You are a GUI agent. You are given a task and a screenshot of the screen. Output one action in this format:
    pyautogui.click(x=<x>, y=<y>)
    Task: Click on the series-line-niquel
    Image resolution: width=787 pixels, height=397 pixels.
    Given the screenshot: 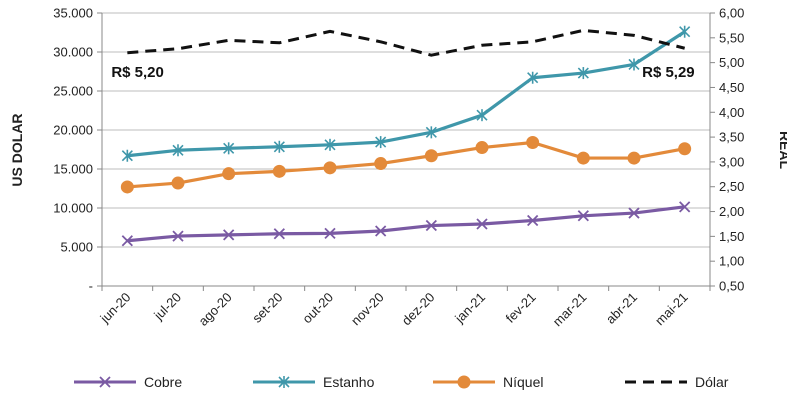 What is the action you would take?
    pyautogui.click(x=406, y=164)
    